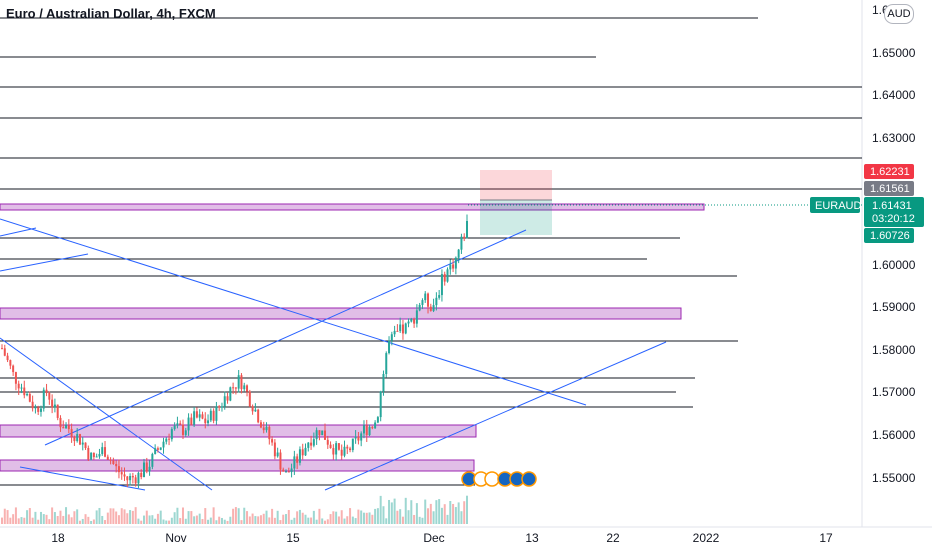 Image resolution: width=932 pixels, height=555 pixels. I want to click on time-axis: 18 Nov 15 Dec 13 22 2022 17, so click(442, 538).